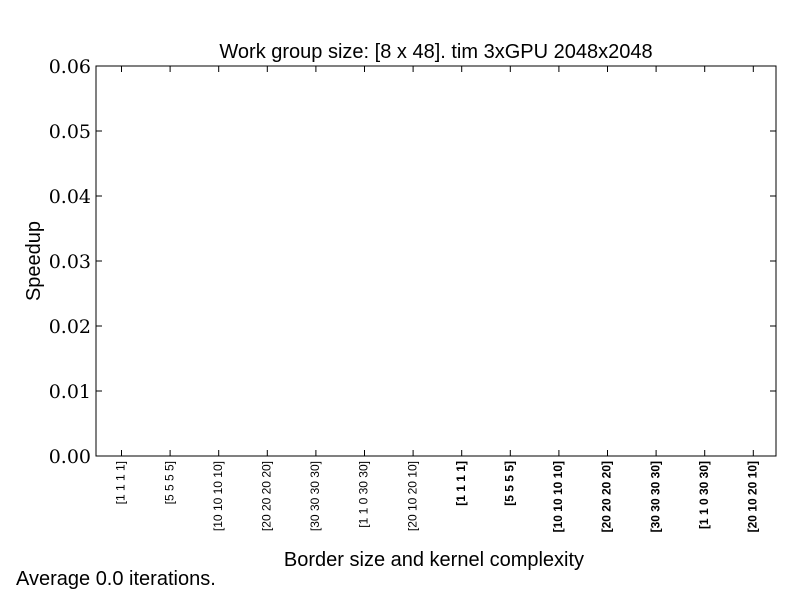 This screenshot has height=600, width=800. I want to click on x-axis-label: Border size and kernel complexity, so click(434, 560).